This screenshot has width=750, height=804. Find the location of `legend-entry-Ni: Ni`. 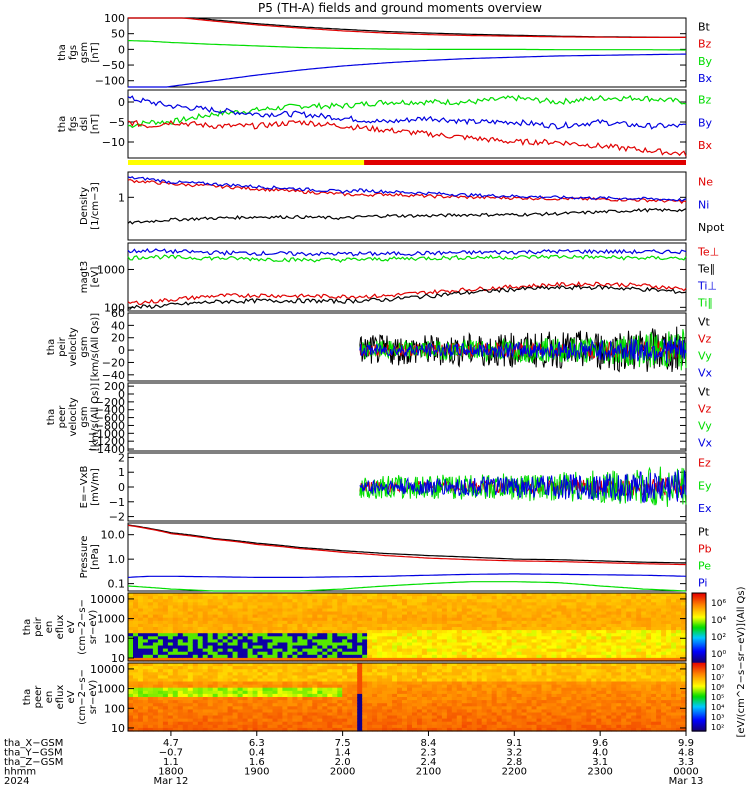

legend-entry-Ni: Ni is located at coordinates (703, 204).